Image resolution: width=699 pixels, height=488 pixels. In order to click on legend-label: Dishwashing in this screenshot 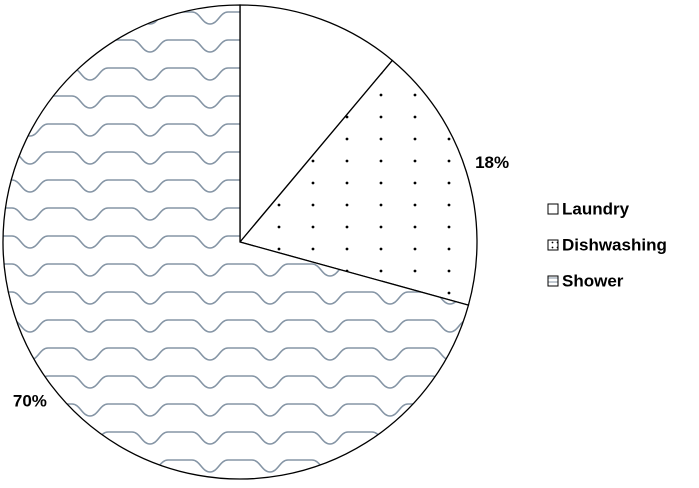, I will do `click(614, 244)`.